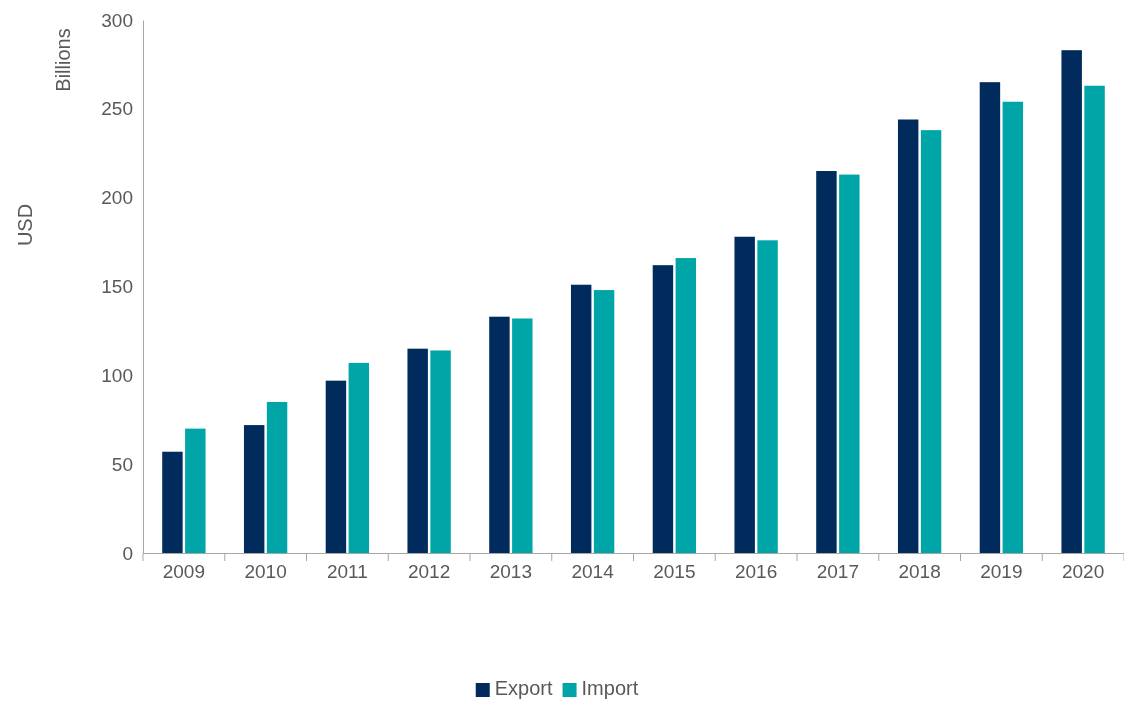 This screenshot has height=701, width=1124. Describe the element at coordinates (919, 572) in the screenshot. I see `x-tick-label: 2018` at that location.